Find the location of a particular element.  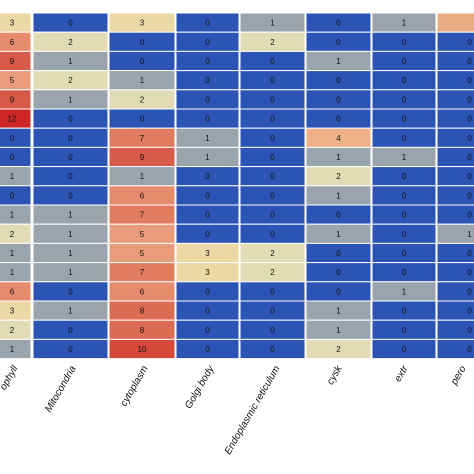

cell-value-label: 4 is located at coordinates (338, 138).